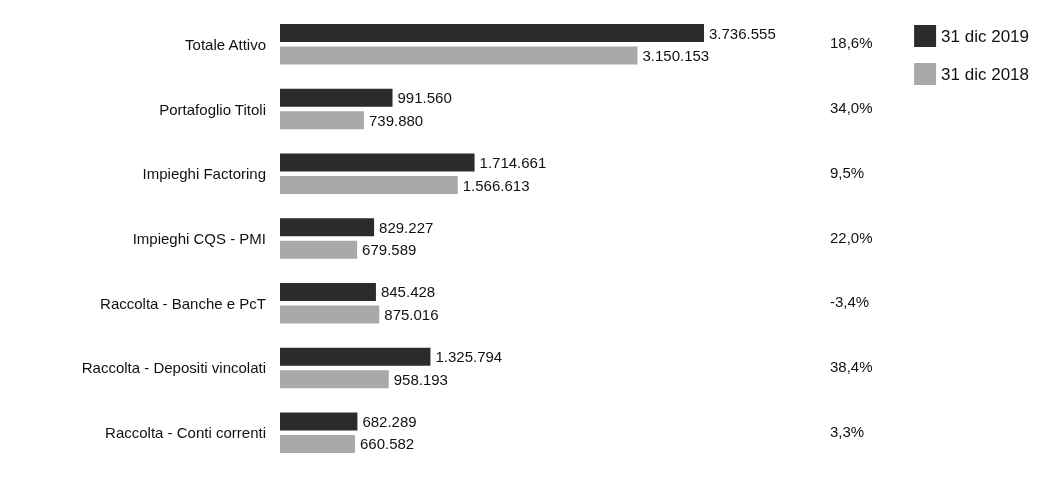 The width and height of the screenshot is (1054, 477). I want to click on data-label: 829.227, so click(406, 227).